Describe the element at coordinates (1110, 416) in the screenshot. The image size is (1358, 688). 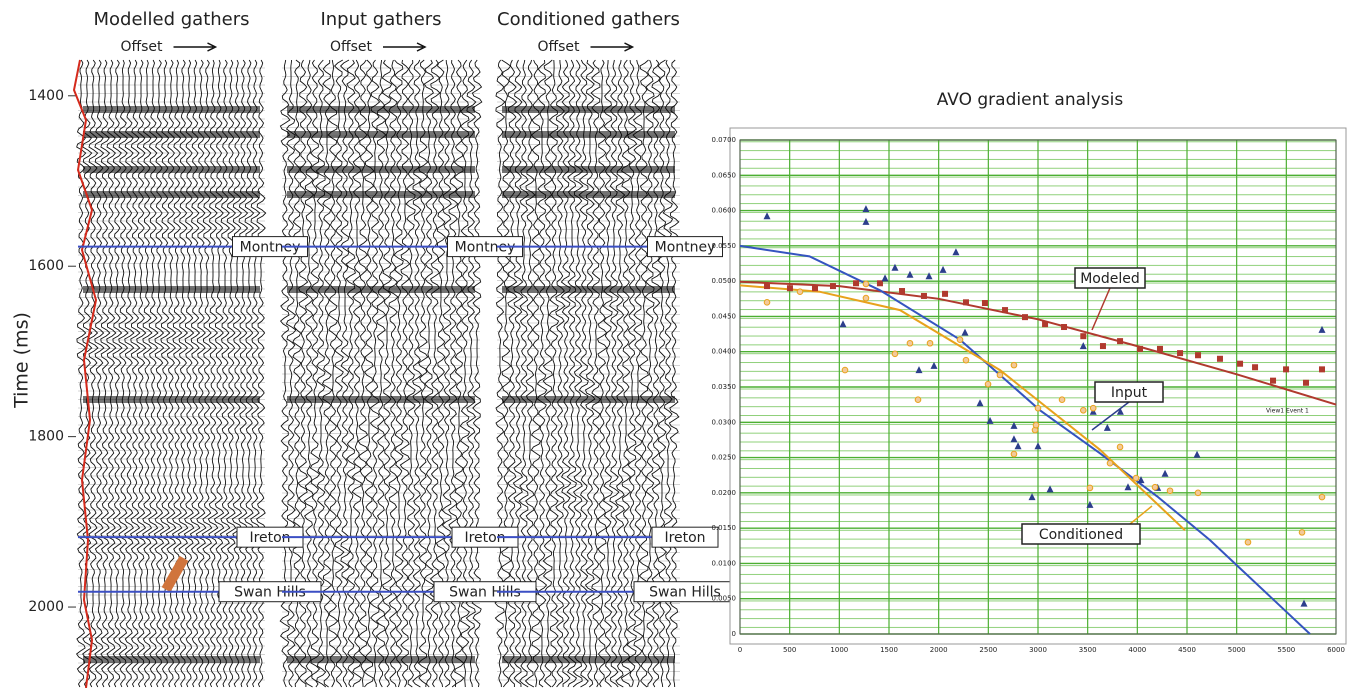
I see `callout-arrow` at that location.